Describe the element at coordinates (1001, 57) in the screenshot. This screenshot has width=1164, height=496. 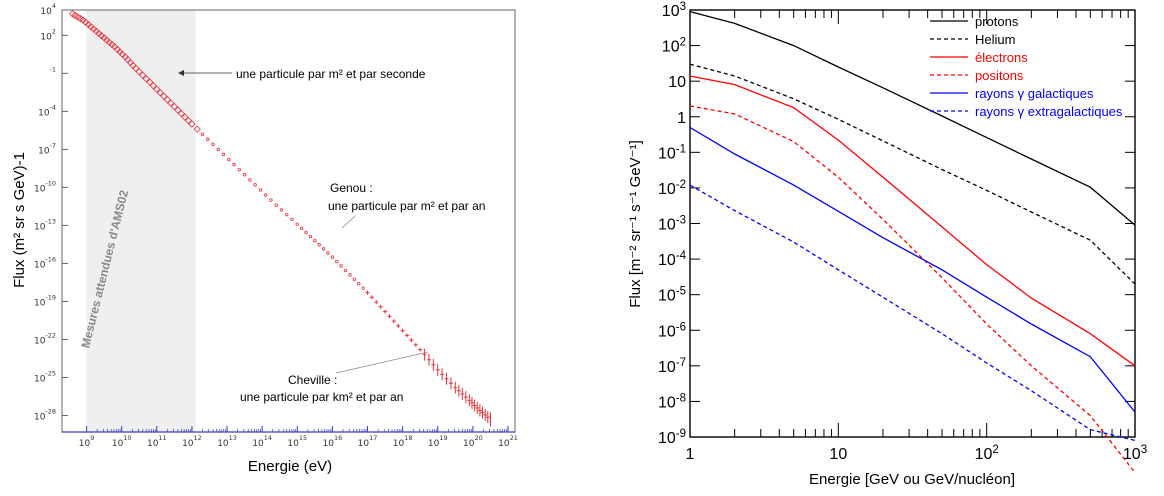
I see `legend-label: électrons` at that location.